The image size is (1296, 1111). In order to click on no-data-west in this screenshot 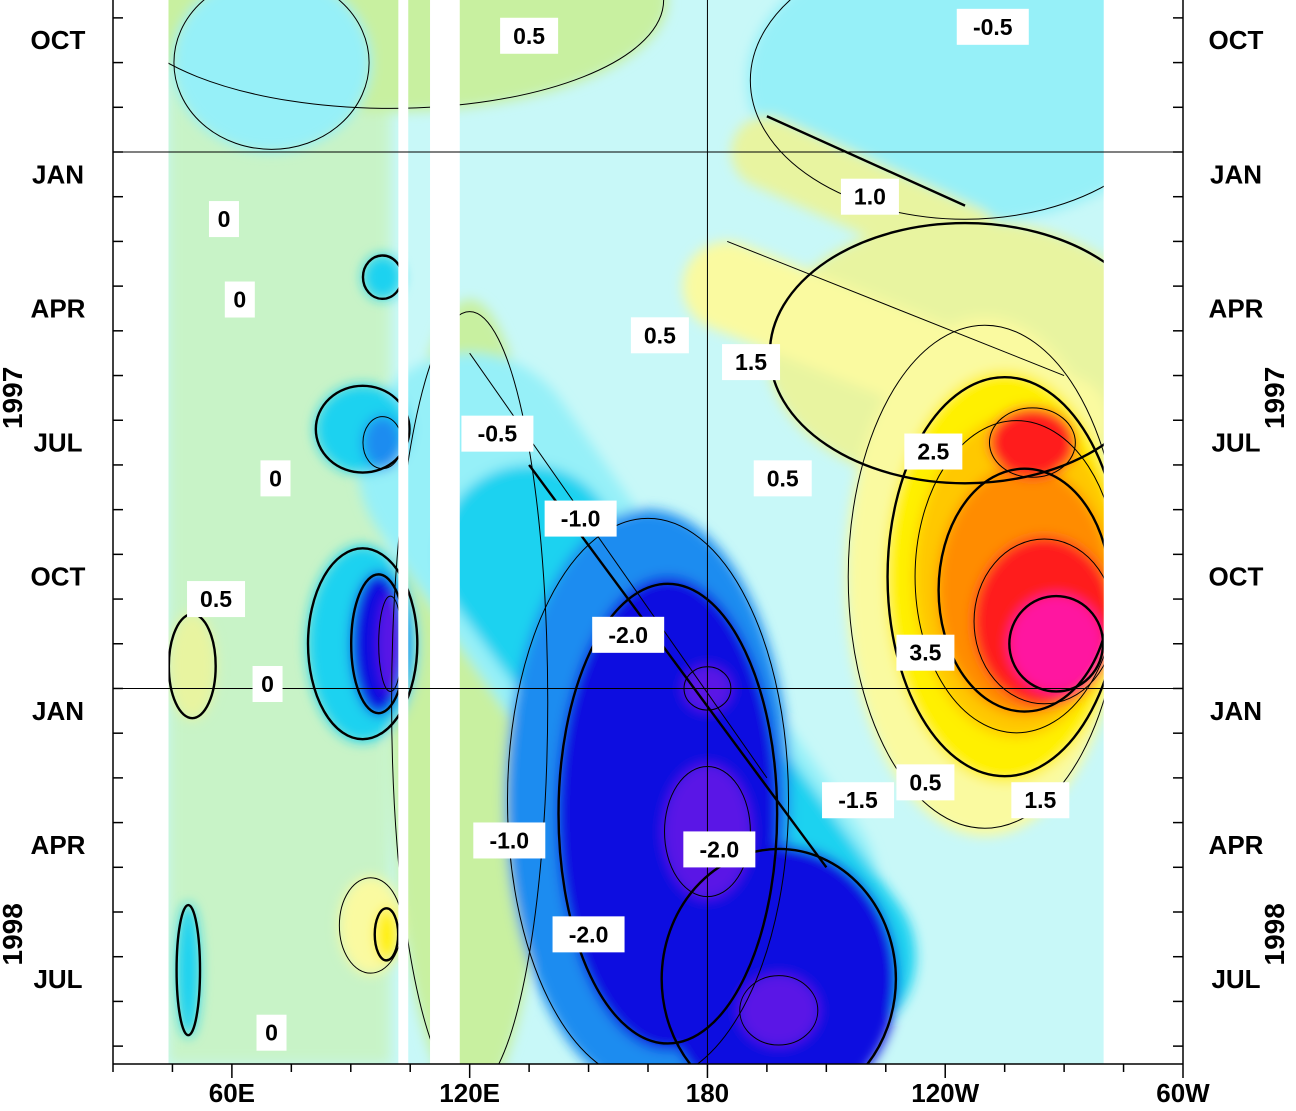, I will do `click(141, 532)`.